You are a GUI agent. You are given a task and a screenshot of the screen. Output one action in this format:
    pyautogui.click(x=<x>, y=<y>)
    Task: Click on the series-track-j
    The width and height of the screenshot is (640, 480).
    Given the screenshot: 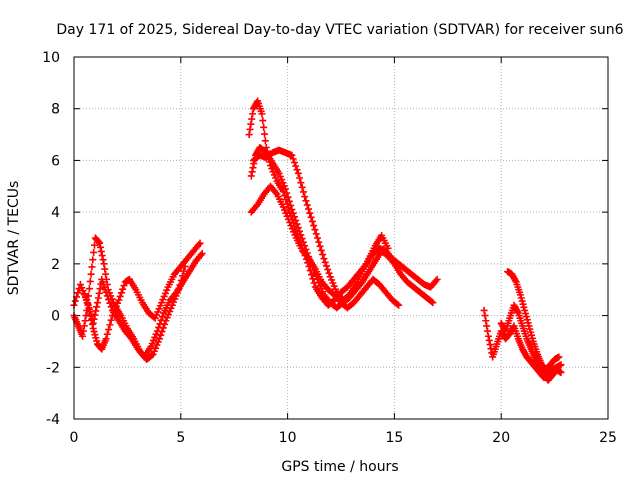 What is the action you would take?
    pyautogui.click(x=533, y=321)
    